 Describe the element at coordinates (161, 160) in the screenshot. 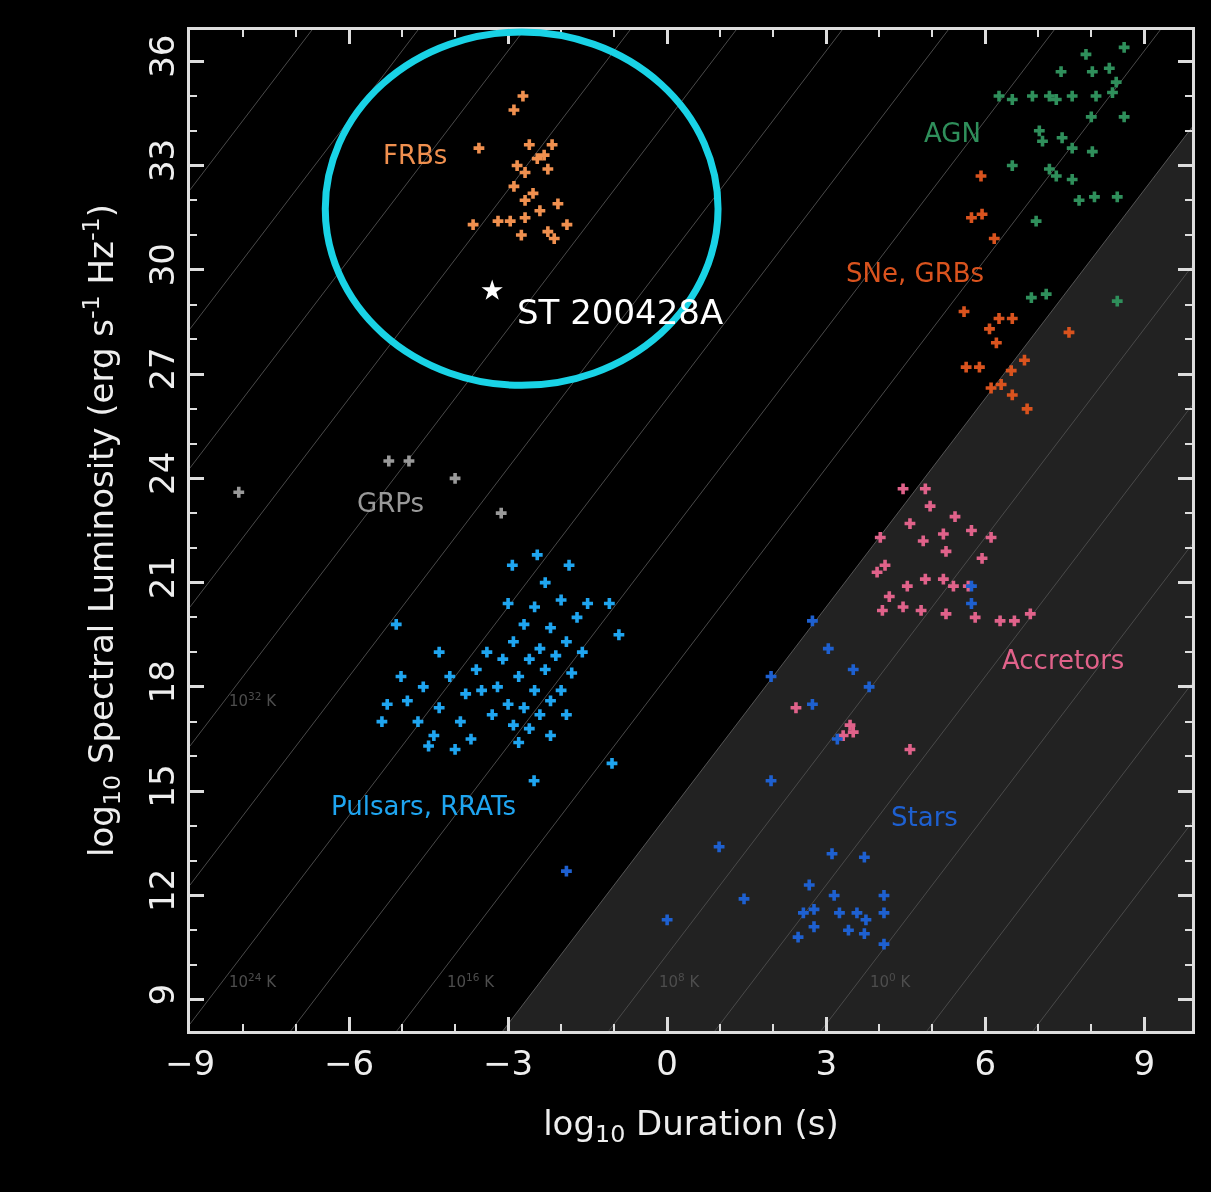

I see `y-tick-label: 33` at that location.